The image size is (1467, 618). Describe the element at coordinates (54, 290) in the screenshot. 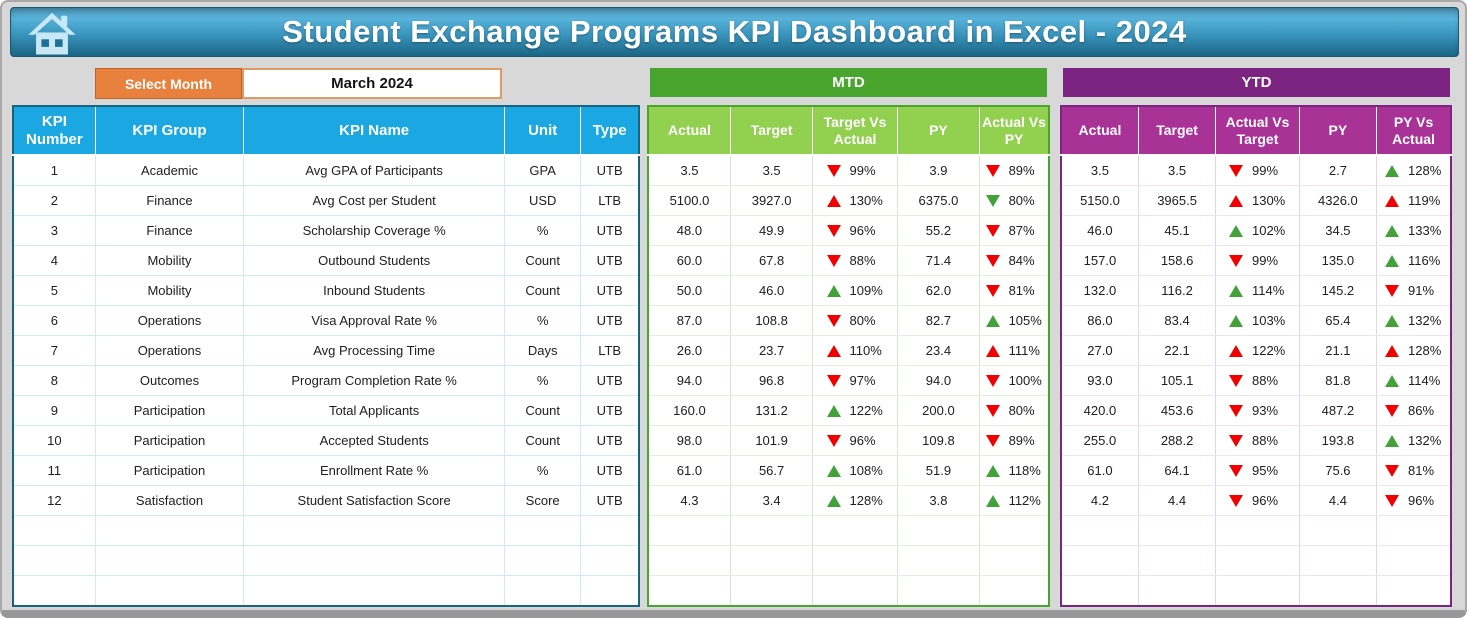

I see `kpi-number-cell: 5` at that location.